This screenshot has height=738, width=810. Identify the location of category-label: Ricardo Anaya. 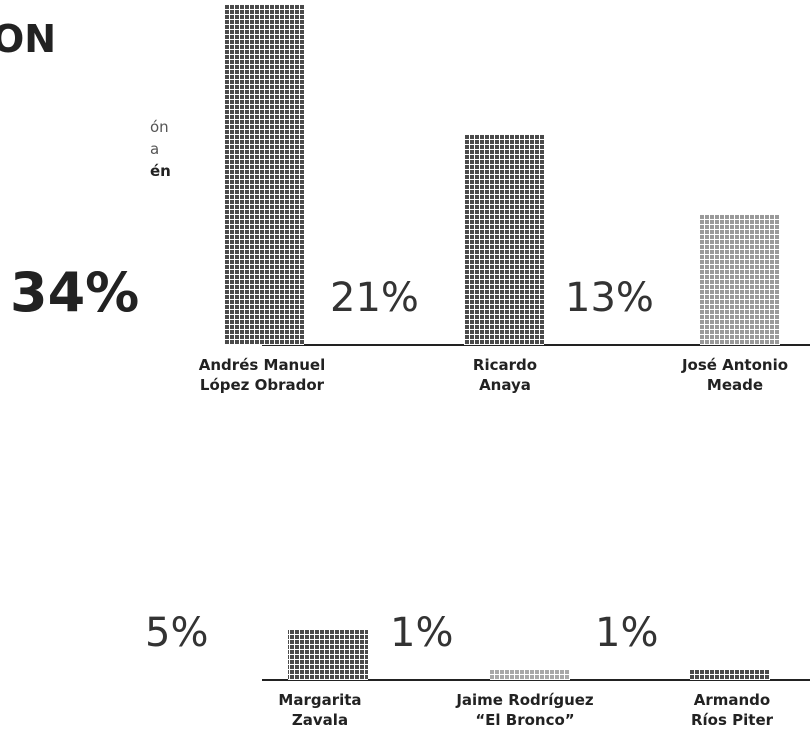
(505, 375).